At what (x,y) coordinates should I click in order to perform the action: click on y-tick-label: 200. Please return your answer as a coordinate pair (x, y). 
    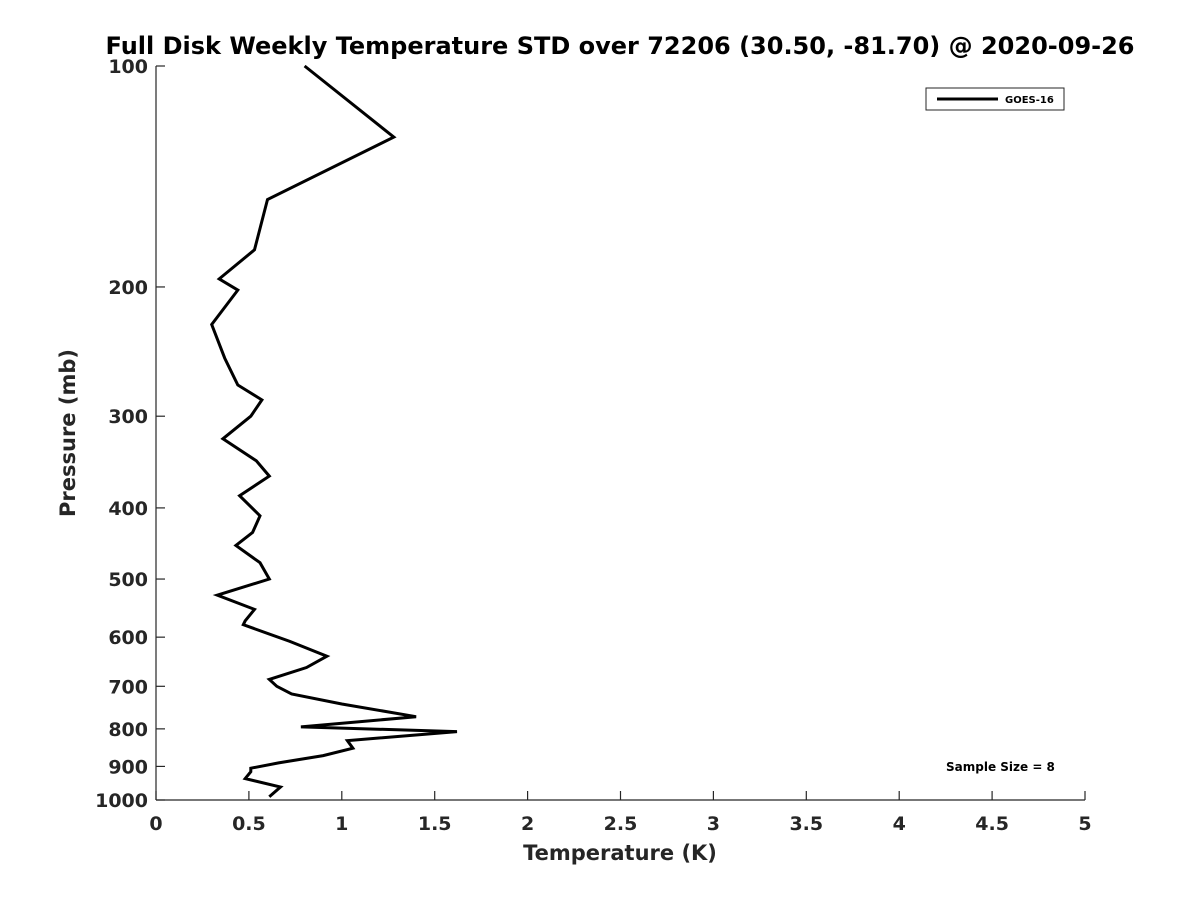
    Looking at the image, I should click on (128, 288).